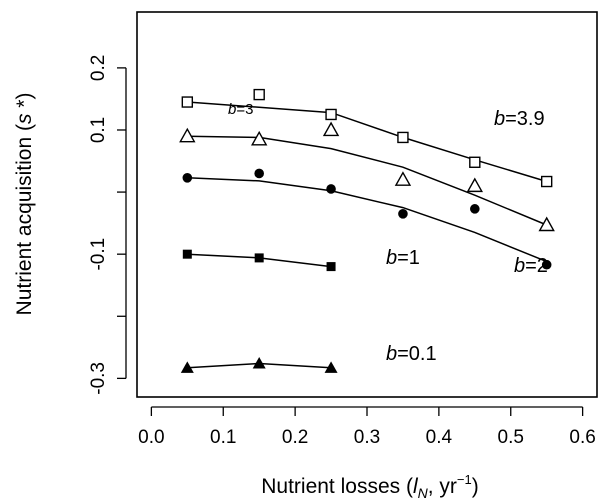 Image resolution: width=608 pixels, height=504 pixels. Describe the element at coordinates (511, 437) in the screenshot. I see `x-tick-label: 0.5` at that location.